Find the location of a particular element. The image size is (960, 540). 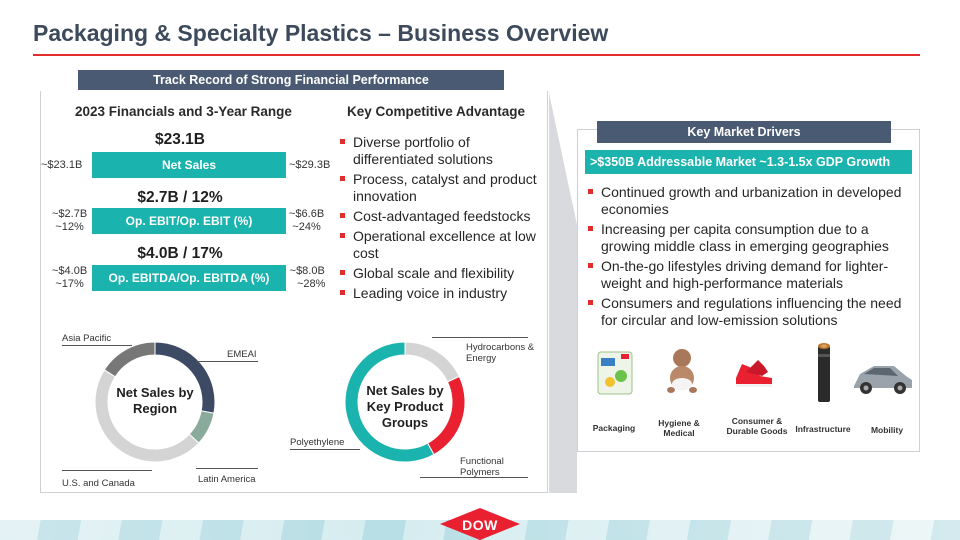

product-donut is located at coordinates (405, 402).